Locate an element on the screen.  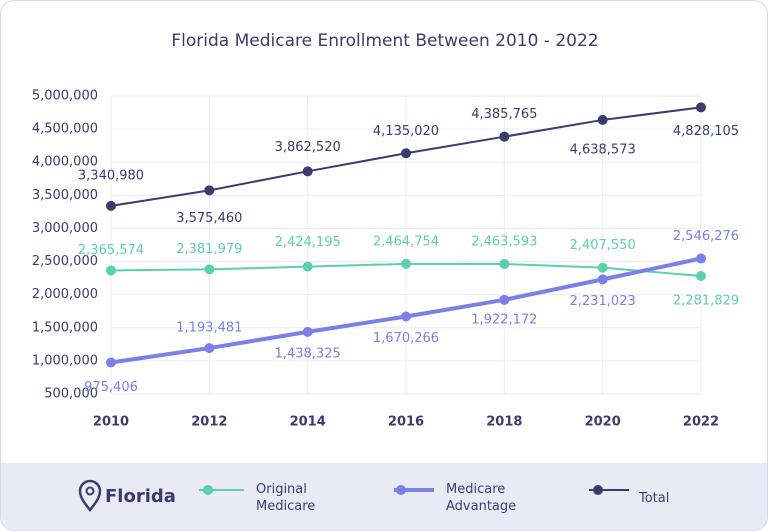
data-label: 3,340,980 is located at coordinates (111, 175).